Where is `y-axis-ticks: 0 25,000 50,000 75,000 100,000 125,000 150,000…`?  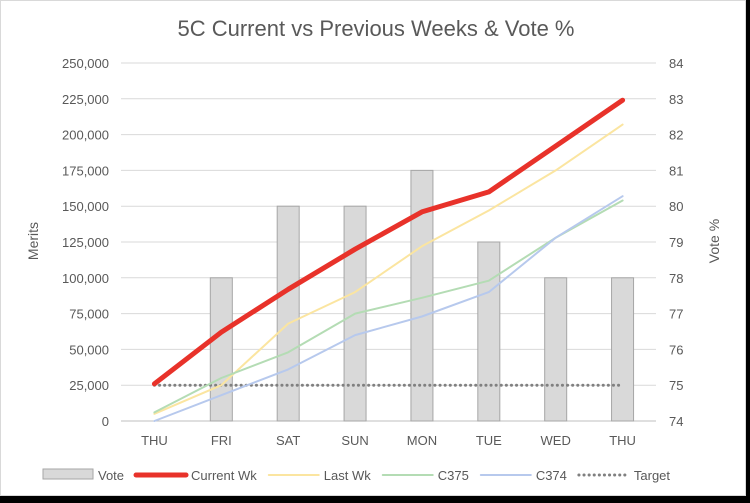
y-axis-ticks: 0 25,000 50,000 75,000 100,000 125,000 150,000… is located at coordinates (85, 242).